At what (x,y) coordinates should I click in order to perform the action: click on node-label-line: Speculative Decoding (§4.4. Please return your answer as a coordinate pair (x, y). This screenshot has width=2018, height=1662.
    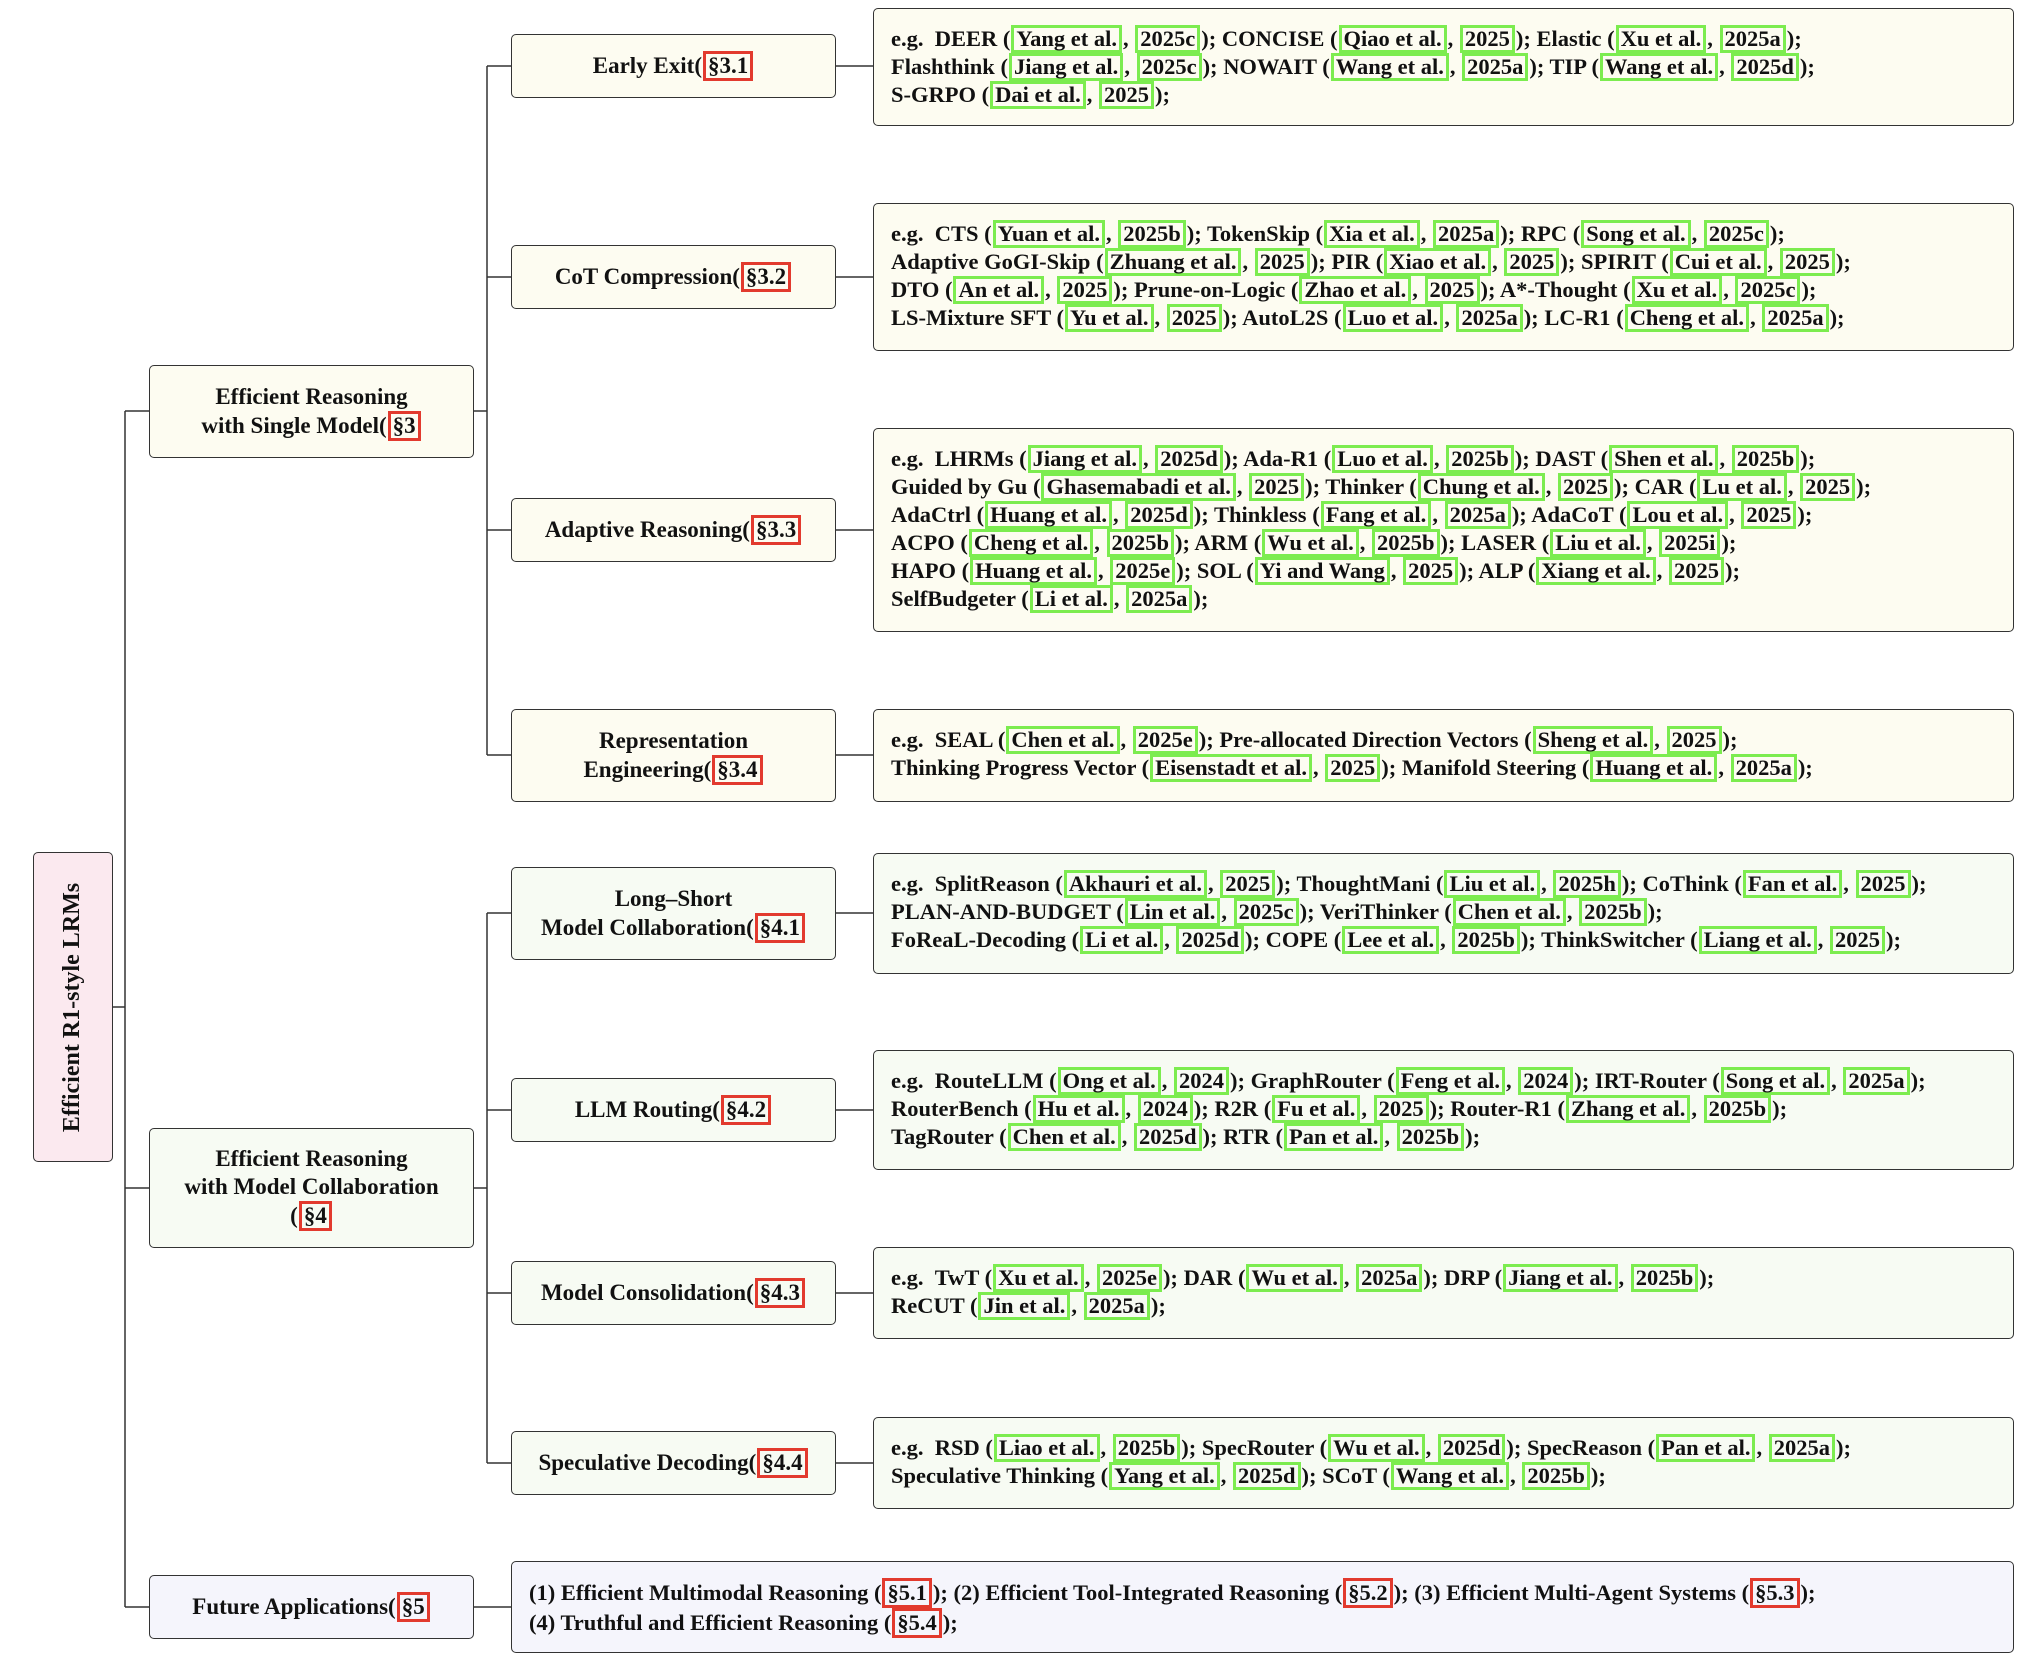
    Looking at the image, I should click on (673, 1463).